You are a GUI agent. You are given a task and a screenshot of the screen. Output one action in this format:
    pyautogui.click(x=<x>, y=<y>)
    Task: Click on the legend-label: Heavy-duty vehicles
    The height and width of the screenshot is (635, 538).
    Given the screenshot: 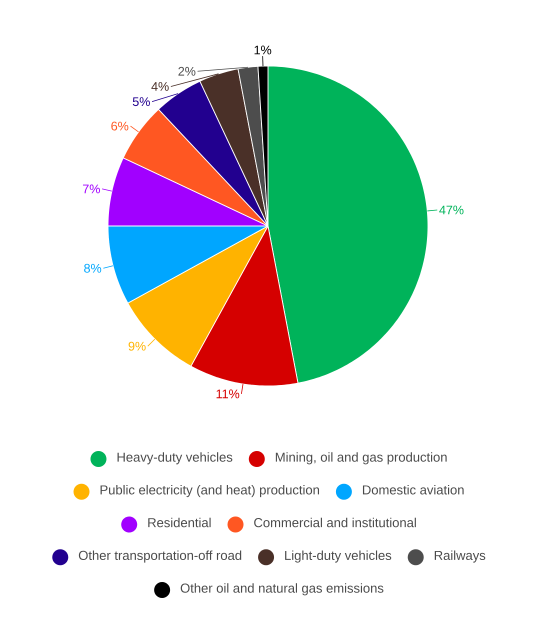 What is the action you would take?
    pyautogui.click(x=175, y=458)
    